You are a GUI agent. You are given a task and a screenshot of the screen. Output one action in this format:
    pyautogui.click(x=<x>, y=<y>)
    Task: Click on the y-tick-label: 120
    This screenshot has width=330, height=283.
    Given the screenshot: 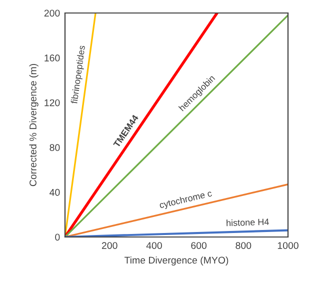 What is the action you would take?
    pyautogui.click(x=52, y=102)
    